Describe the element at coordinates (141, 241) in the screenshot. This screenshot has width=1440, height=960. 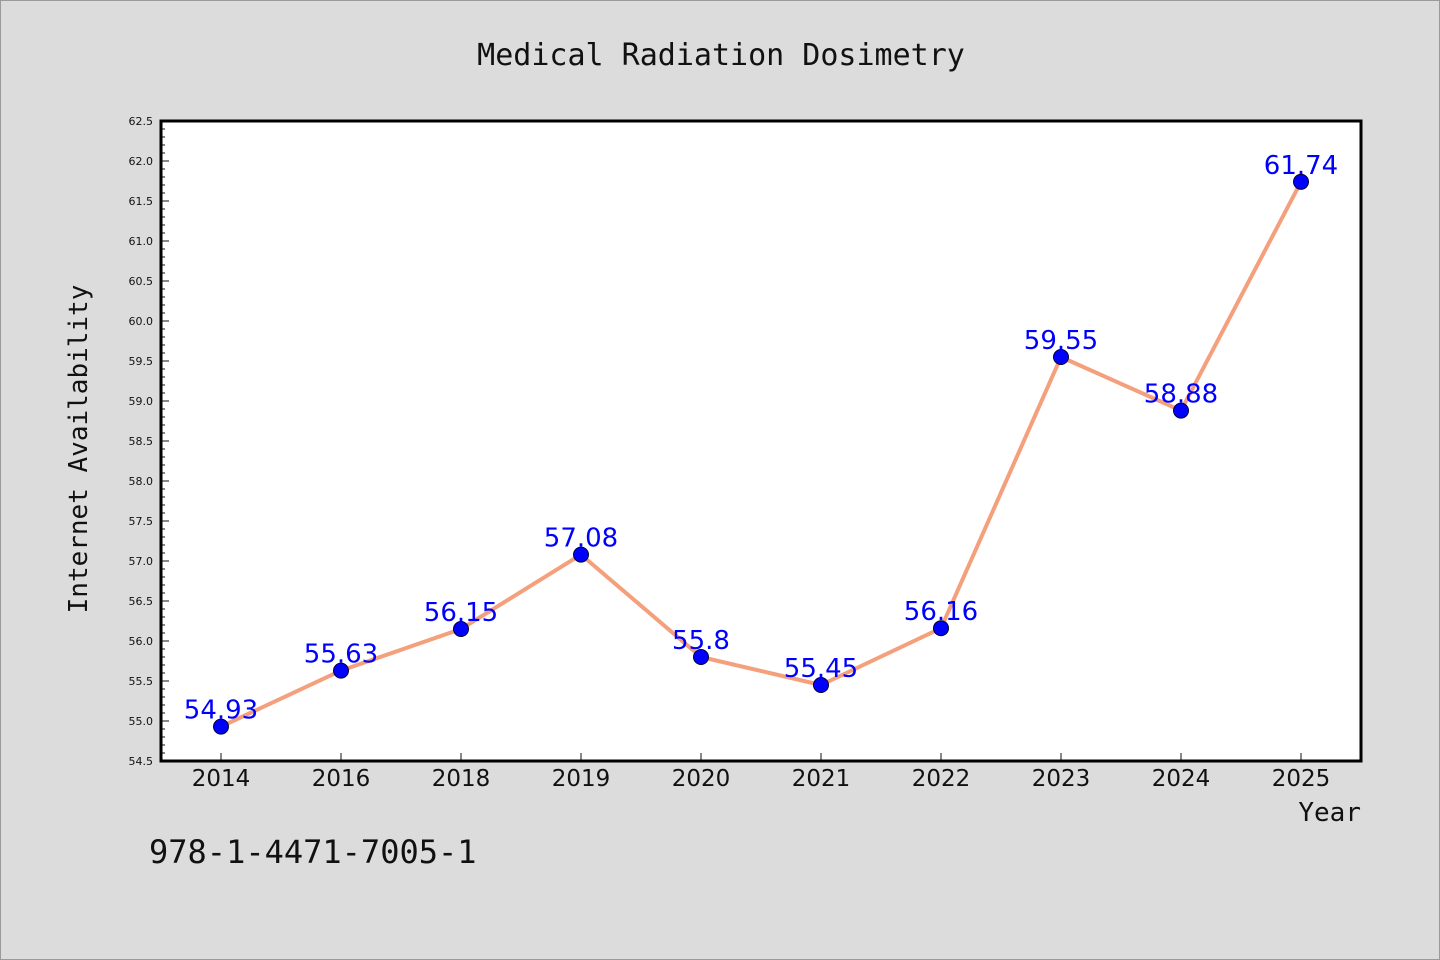
I see `y-tick-label: 61.0` at that location.